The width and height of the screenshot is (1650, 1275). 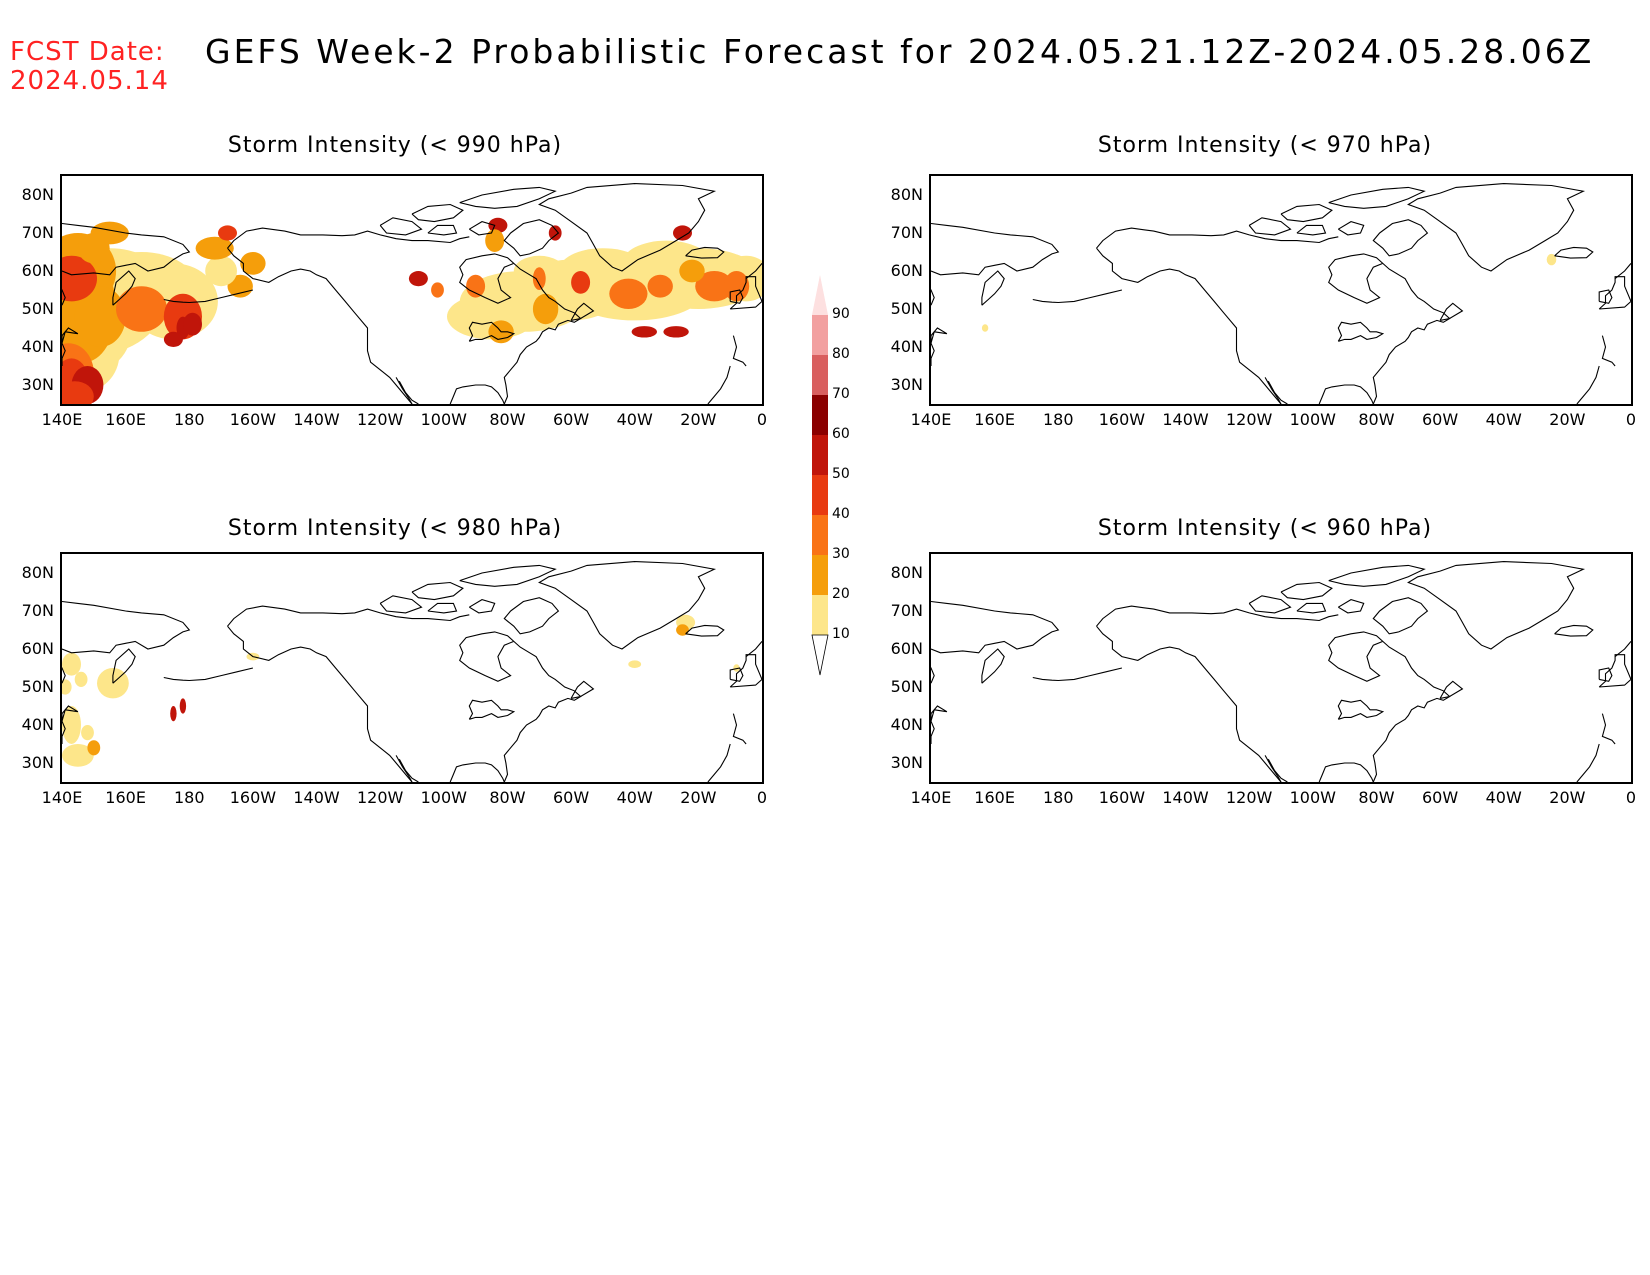 What do you see at coordinates (906, 648) in the screenshot?
I see `lat-tick-label: 60N` at bounding box center [906, 648].